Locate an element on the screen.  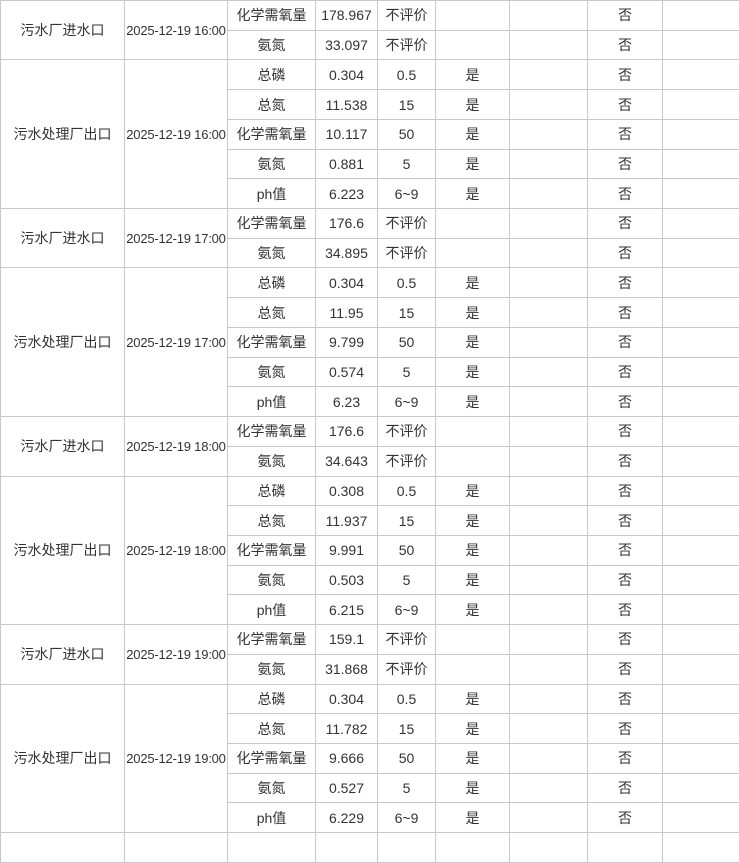
datetime-cell: 2025-12-19 17:00 is located at coordinates (176, 238).